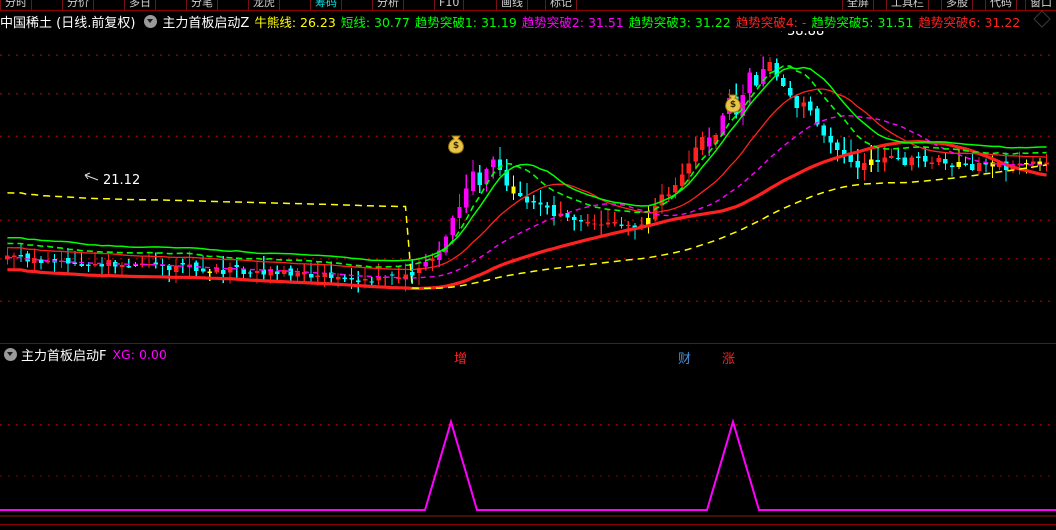 This screenshot has height=530, width=1056. I want to click on field-value-0: 26.23, so click(318, 22).